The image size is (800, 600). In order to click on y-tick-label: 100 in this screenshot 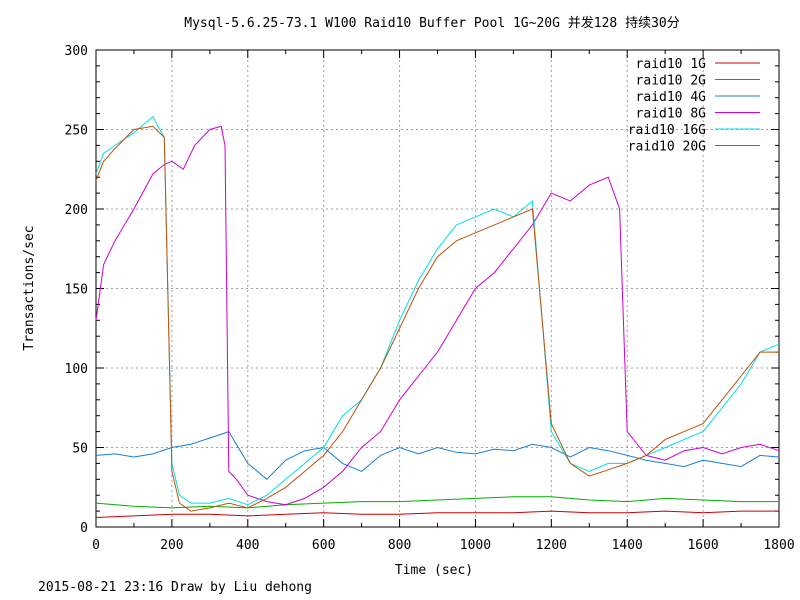, I will do `click(76, 369)`.